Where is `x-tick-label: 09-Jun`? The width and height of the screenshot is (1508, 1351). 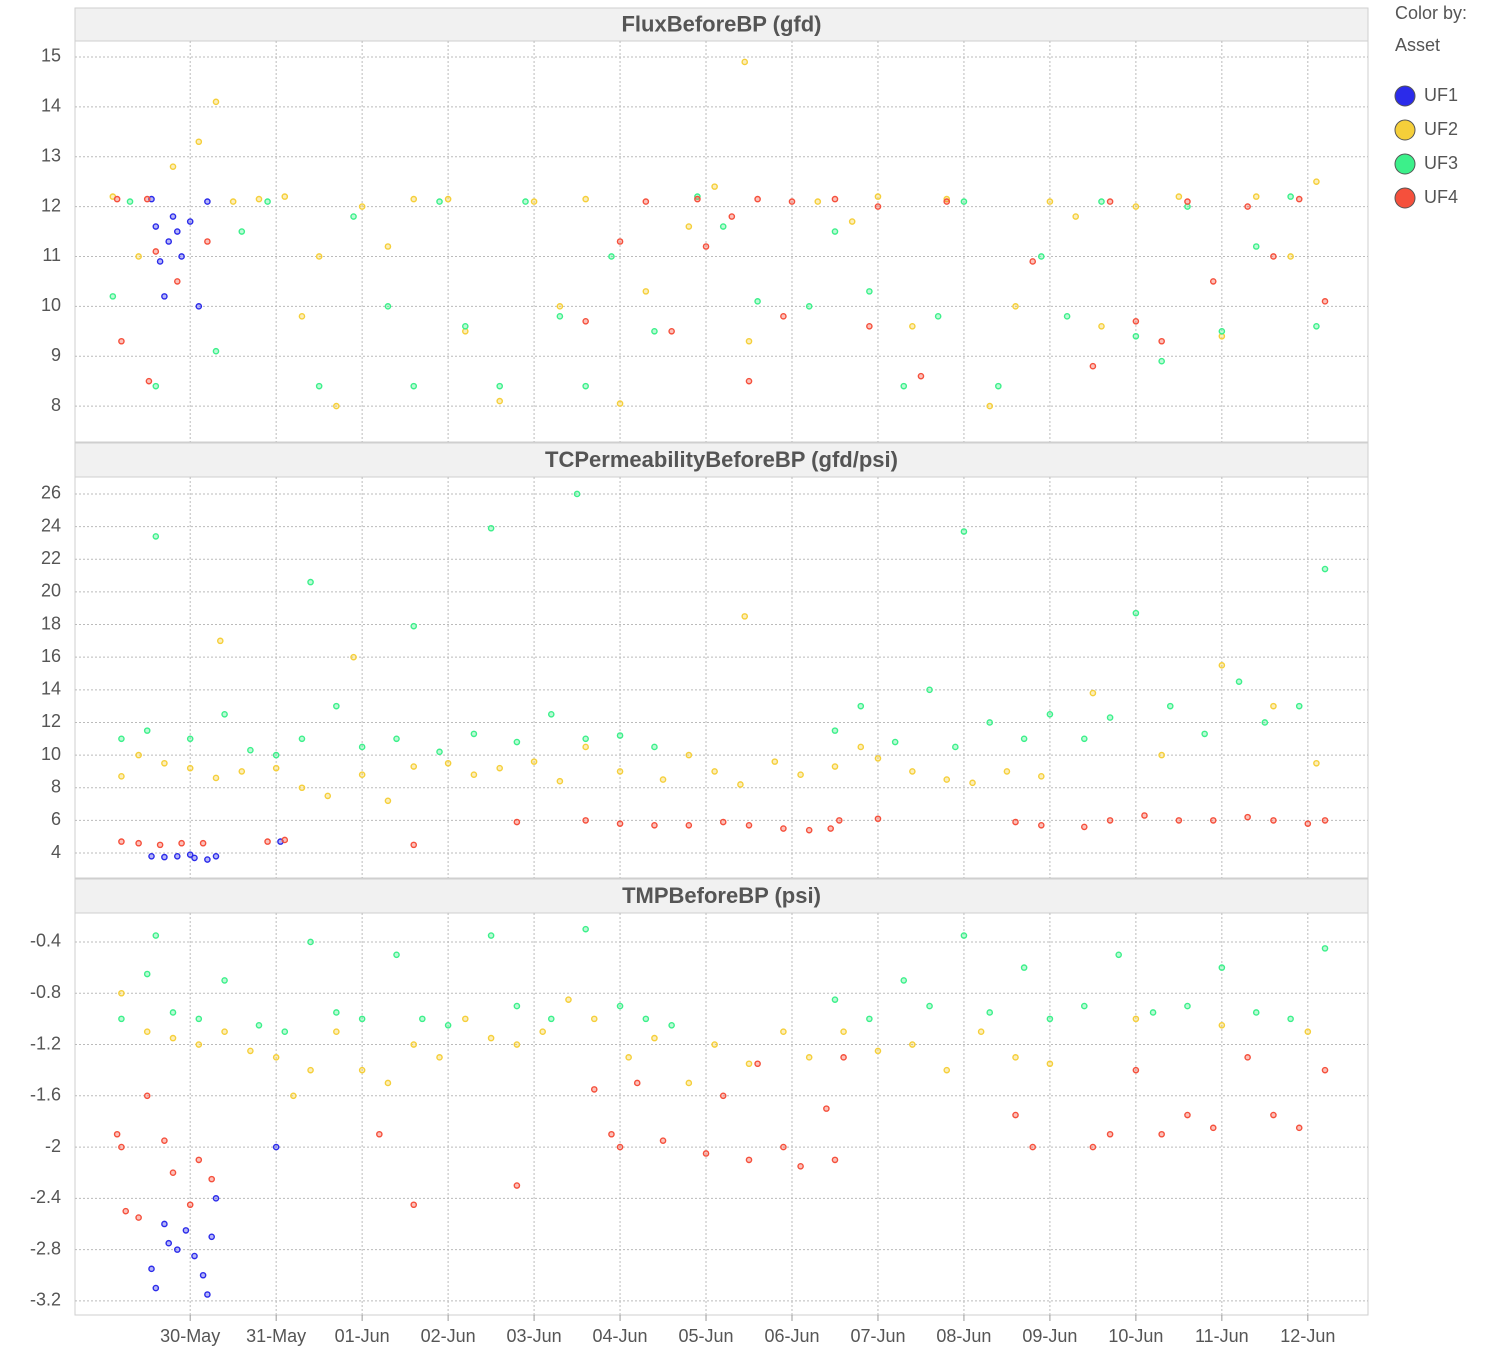 x-tick-label: 09-Jun is located at coordinates (1049, 1336).